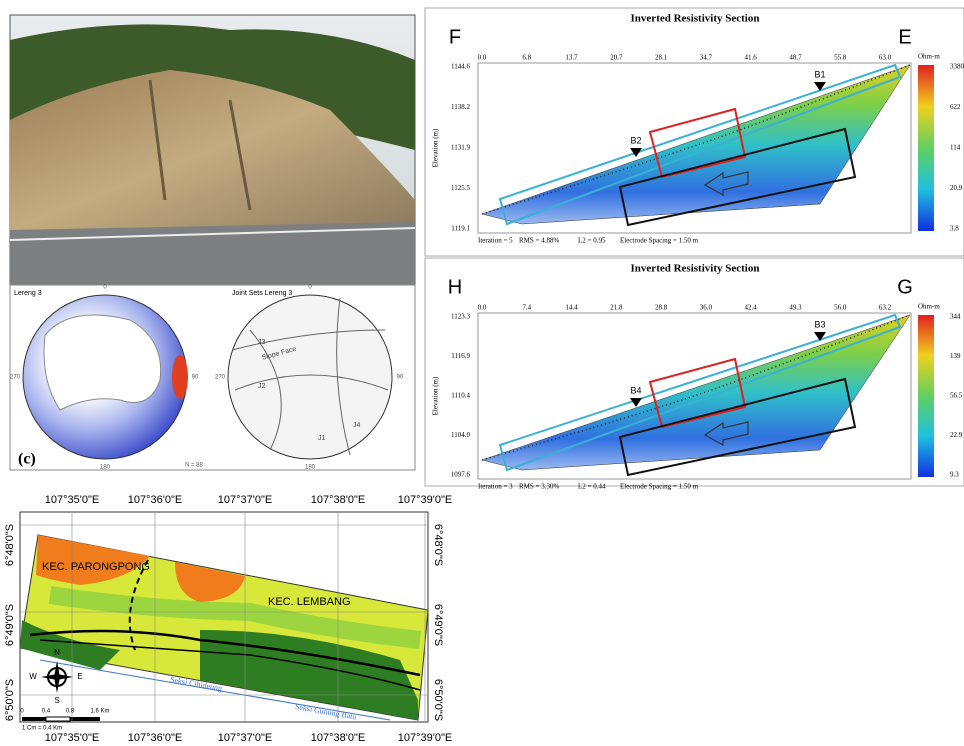 The height and width of the screenshot is (746, 964). Describe the element at coordinates (27, 459) in the screenshot. I see `panel-label: (c)` at that location.